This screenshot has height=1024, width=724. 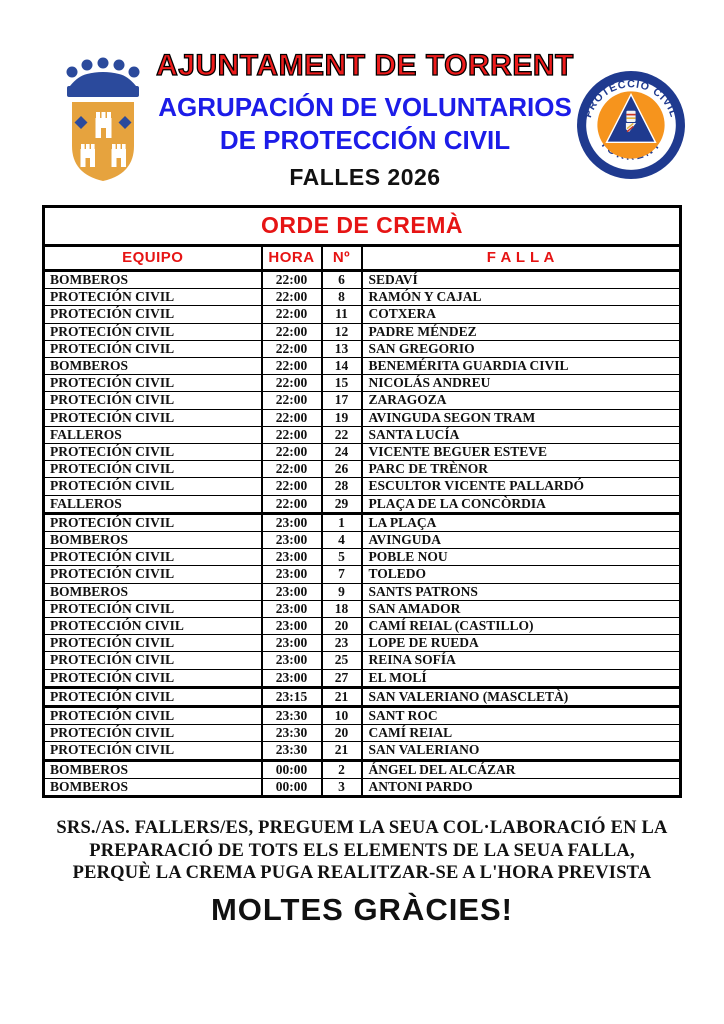 I want to click on table-row: PROTECIÓN CIVIL 23:00 23 LOPE DE RUEDA, so click(x=362, y=643).